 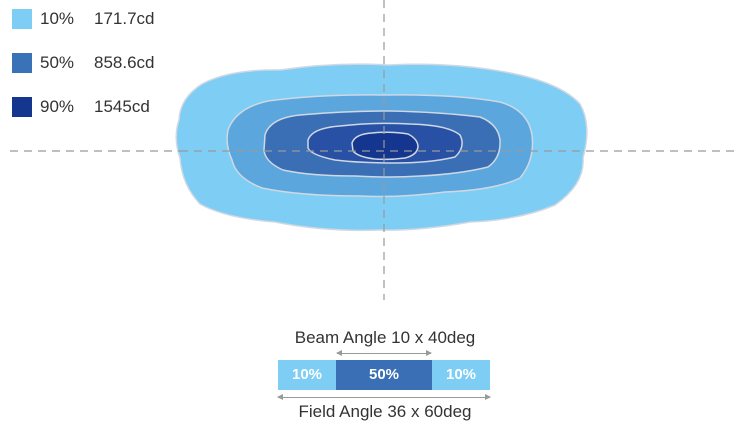 What do you see at coordinates (384, 353) in the screenshot?
I see `beam-angle-arrow` at bounding box center [384, 353].